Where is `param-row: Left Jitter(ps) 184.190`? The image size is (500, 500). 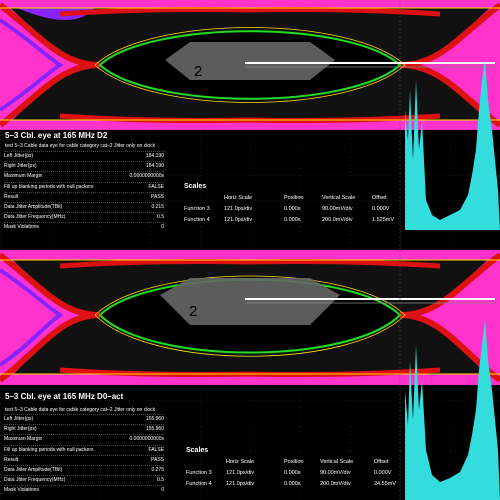 param-row: Left Jitter(ps) 184.190 is located at coordinates (84, 156).